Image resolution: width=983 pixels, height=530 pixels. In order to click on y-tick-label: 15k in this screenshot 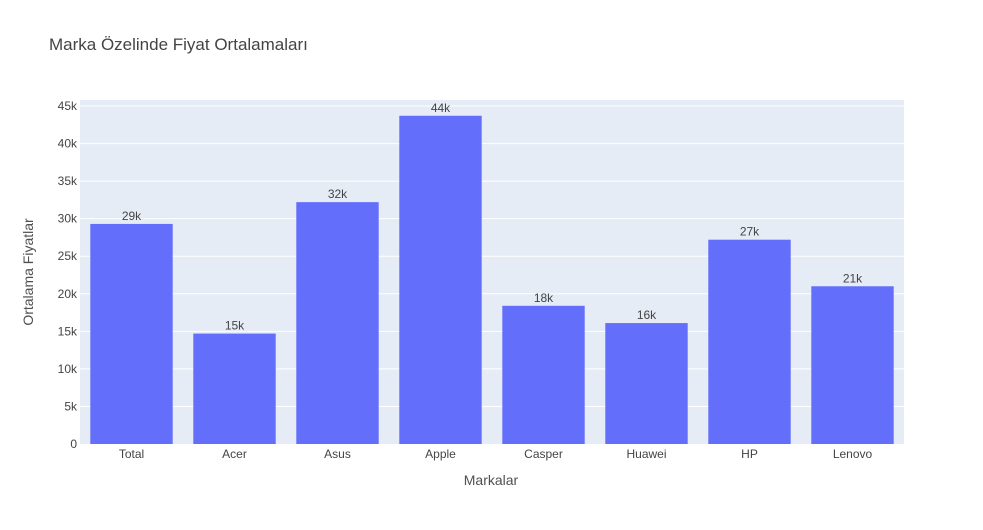, I will do `click(68, 331)`.